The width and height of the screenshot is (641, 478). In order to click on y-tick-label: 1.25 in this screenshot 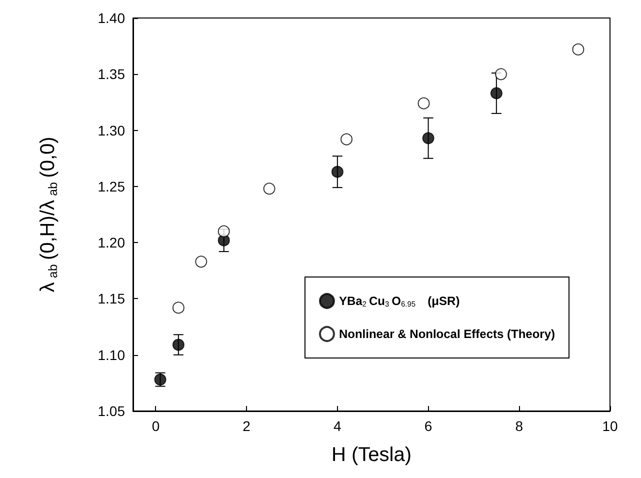, I will do `click(112, 186)`.